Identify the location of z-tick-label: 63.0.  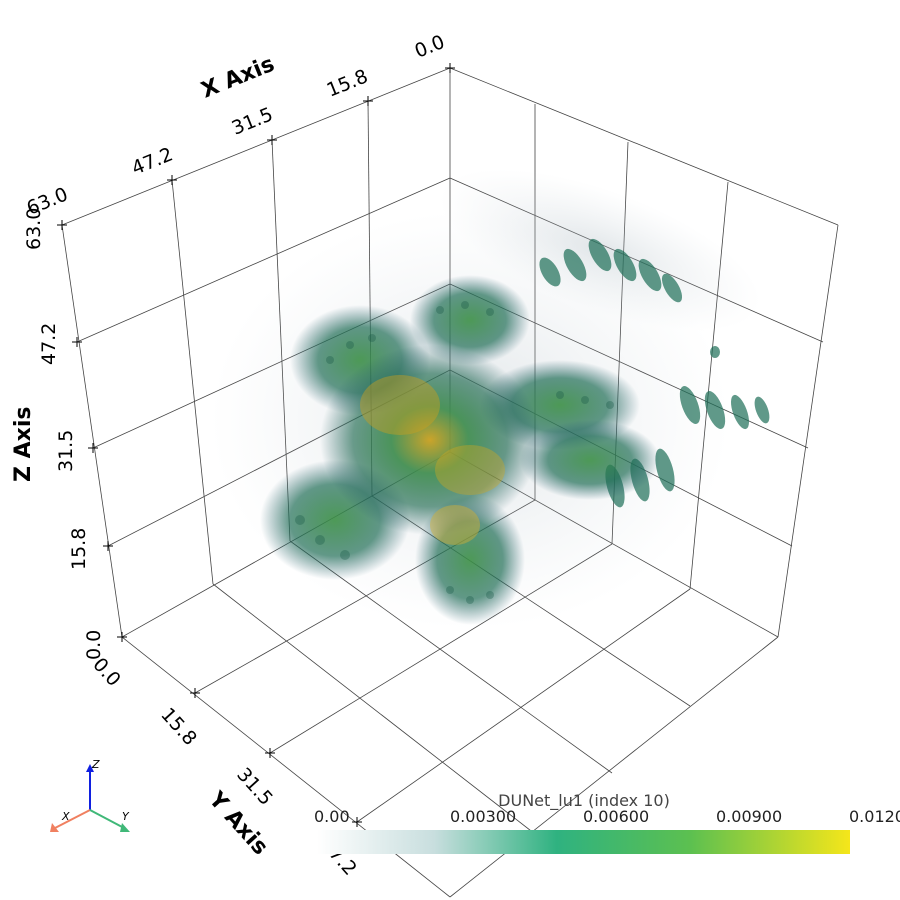
(34, 229).